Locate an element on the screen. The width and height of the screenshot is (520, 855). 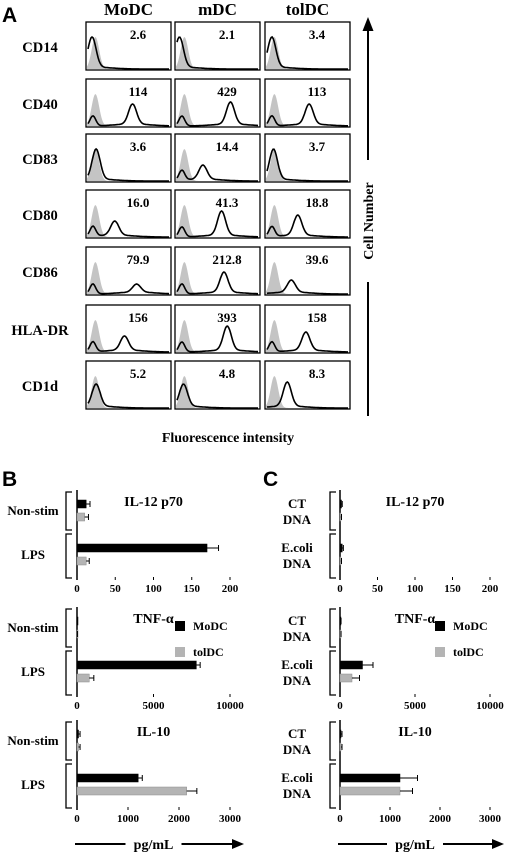
marker-label-cd1d: CD1d is located at coordinates (40, 387).